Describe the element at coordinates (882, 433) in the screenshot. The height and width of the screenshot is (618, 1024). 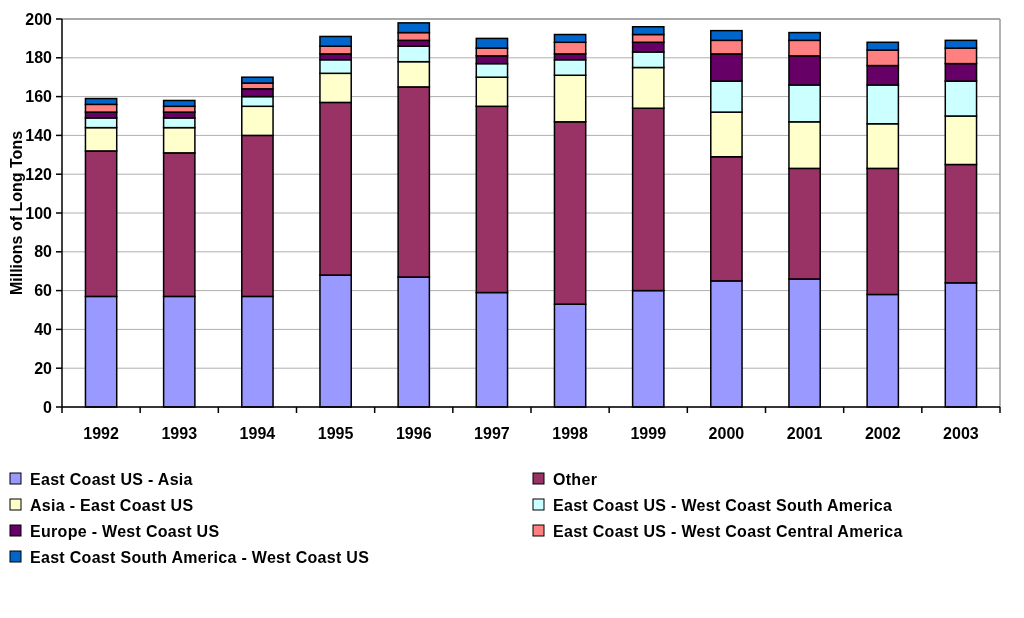
I see `x-tick-label: 2002` at that location.